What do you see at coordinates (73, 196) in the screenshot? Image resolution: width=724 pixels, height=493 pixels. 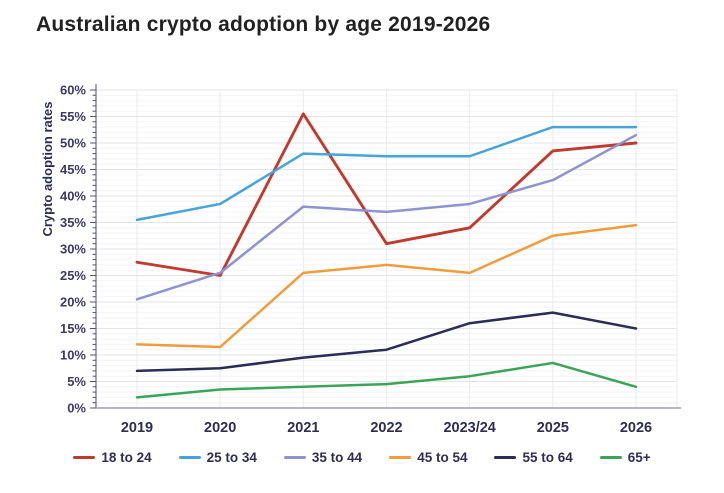 I see `y-tick-label: 40%` at bounding box center [73, 196].